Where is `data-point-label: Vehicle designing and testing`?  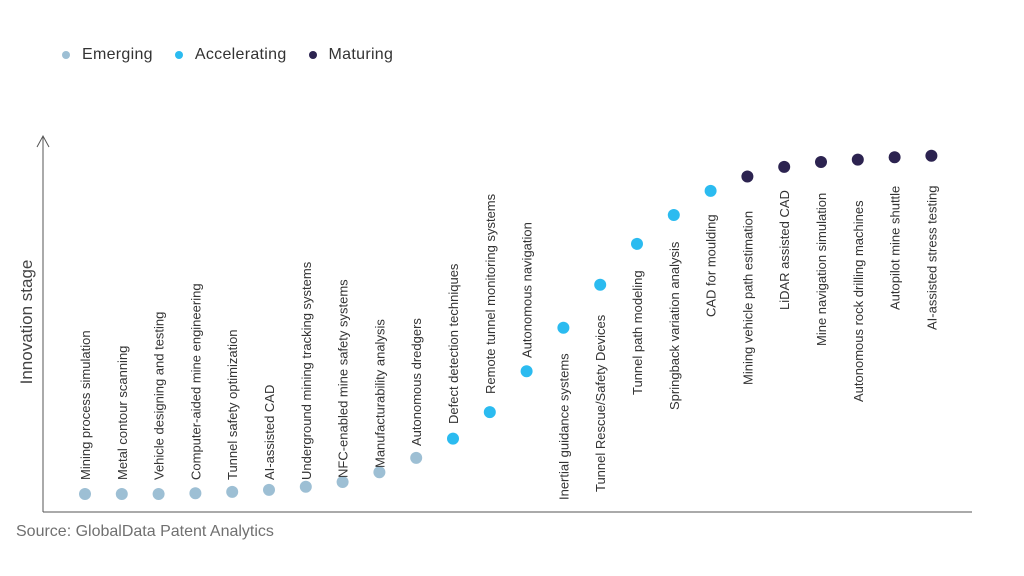
data-point-label: Vehicle designing and testing is located at coordinates (159, 396).